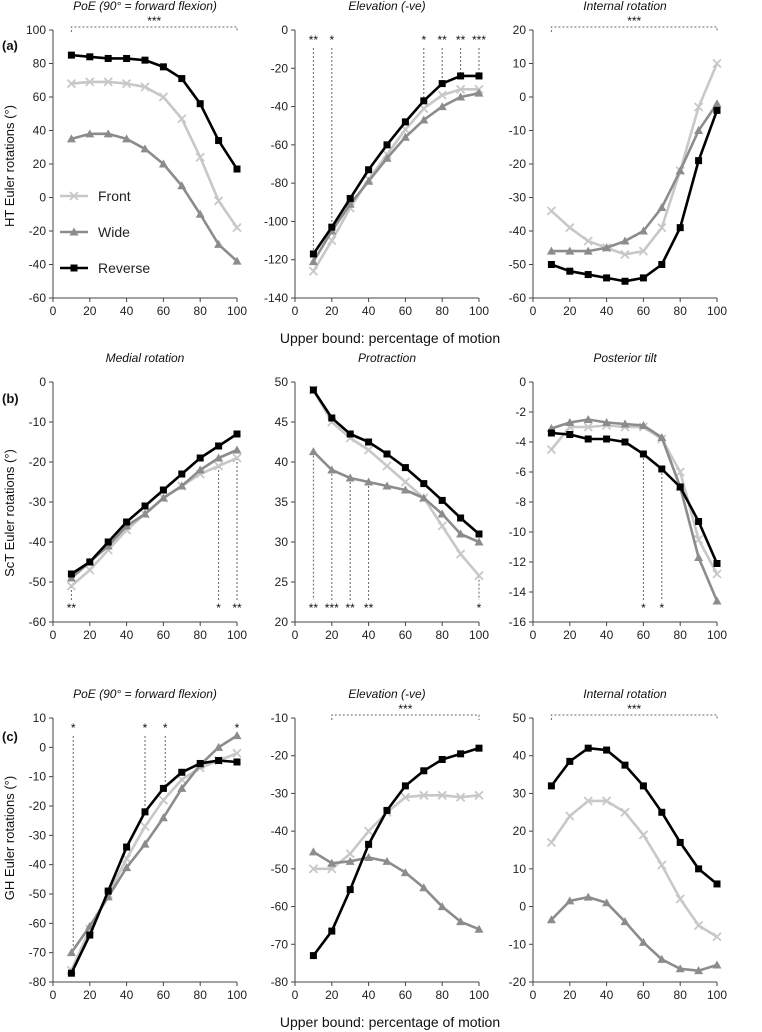 Image resolution: width=762 pixels, height=1032 pixels. Describe the element at coordinates (280, 793) in the screenshot. I see `y-tick-label: -30` at that location.